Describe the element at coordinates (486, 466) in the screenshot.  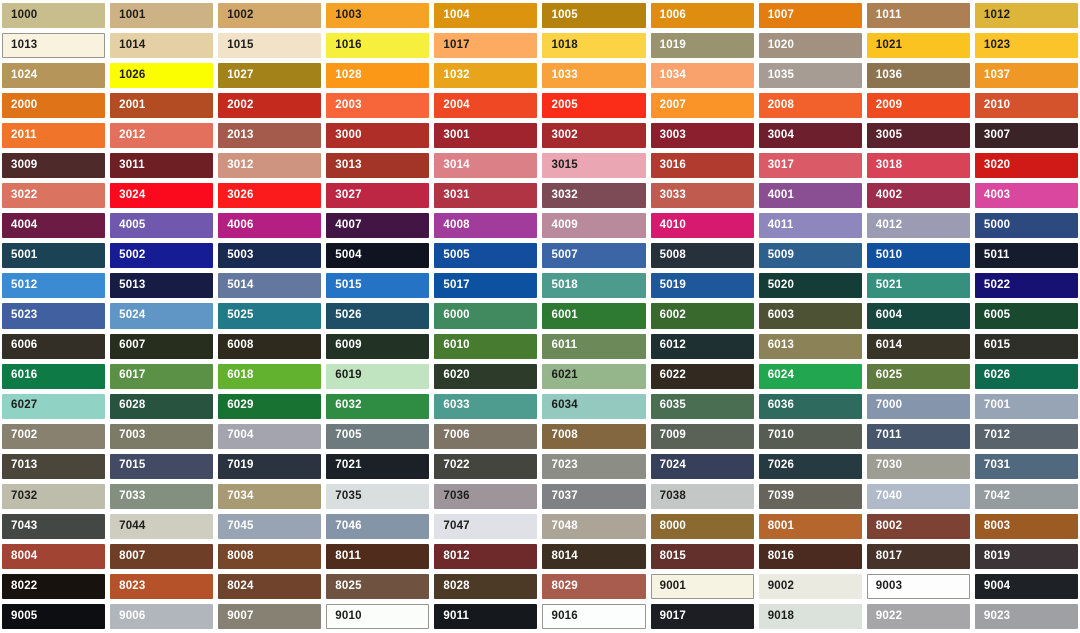
I see `color-swatch-7022: 7022` at that location.